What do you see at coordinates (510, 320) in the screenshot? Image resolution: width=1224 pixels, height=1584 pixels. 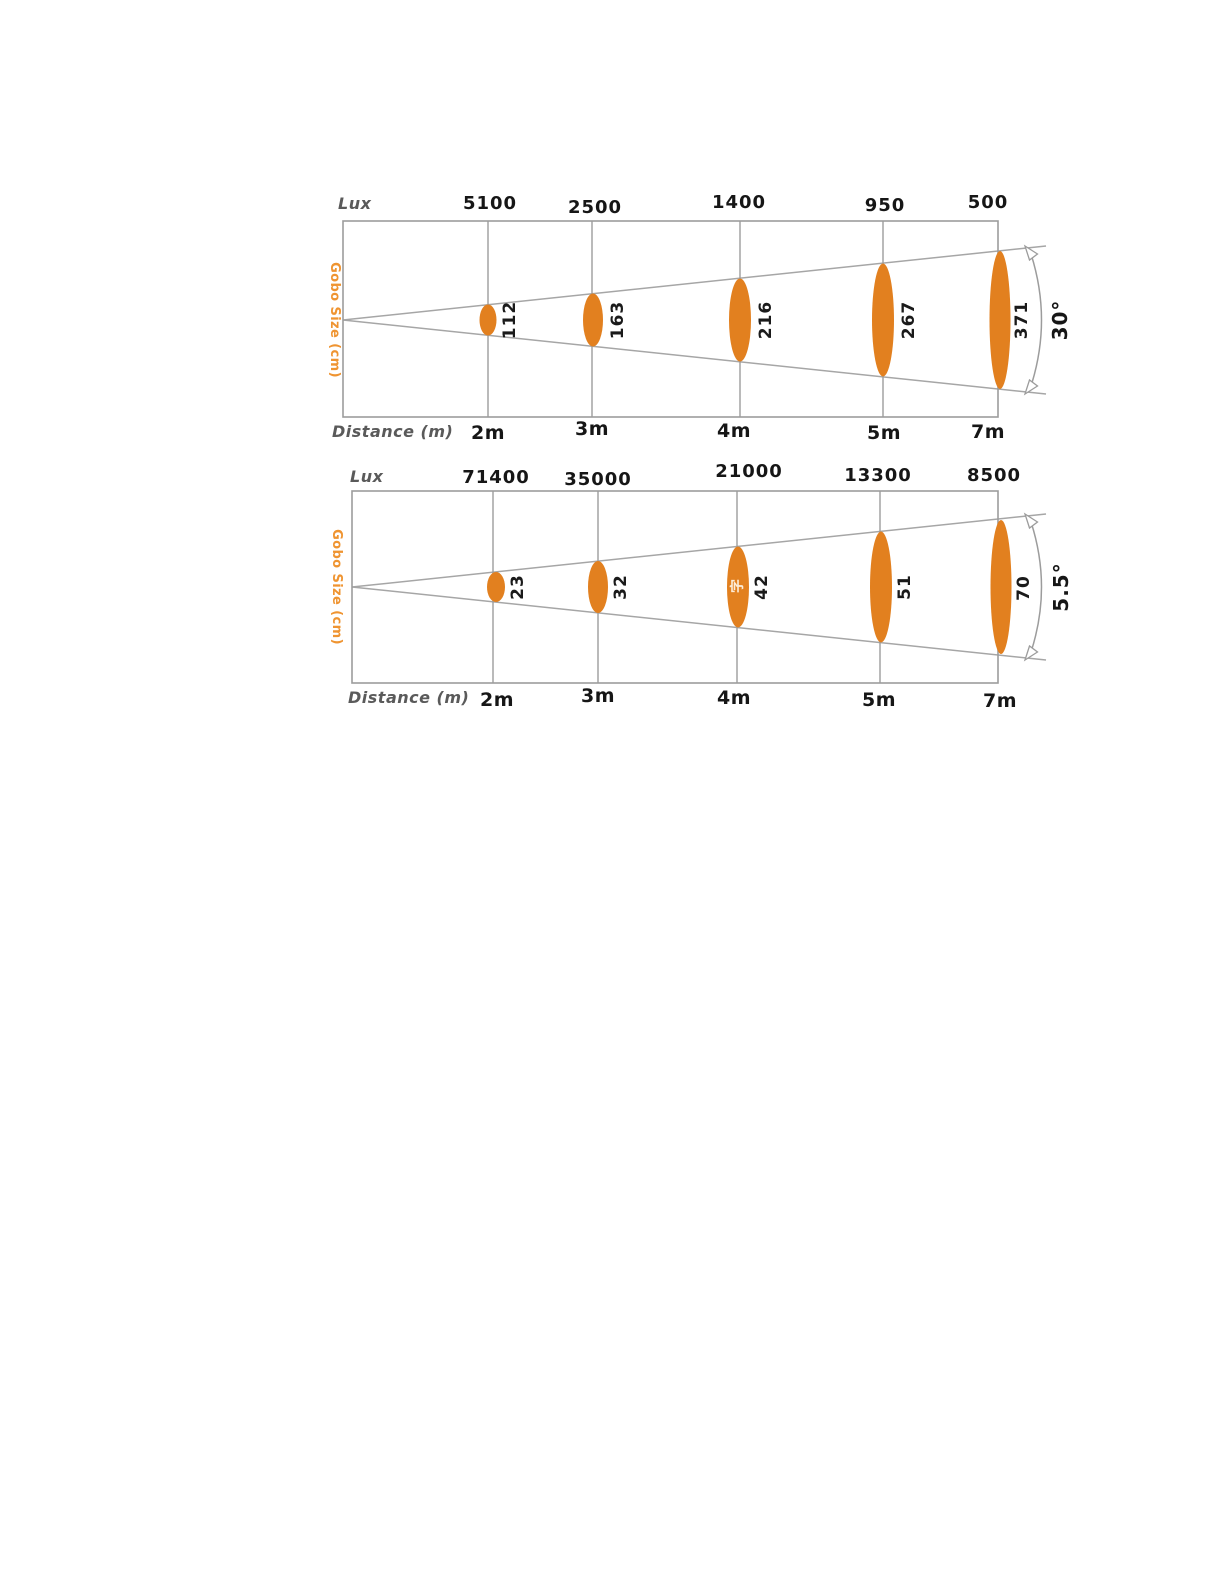 I see `gobo-size-label-2m: 112` at bounding box center [510, 320].